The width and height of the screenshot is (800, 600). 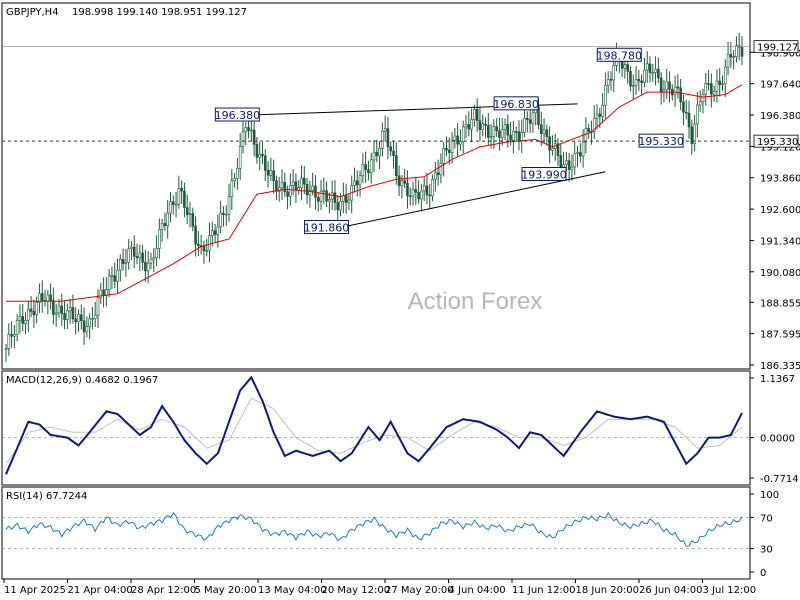 I want to click on price-tag-label: 195.330, so click(x=777, y=142).